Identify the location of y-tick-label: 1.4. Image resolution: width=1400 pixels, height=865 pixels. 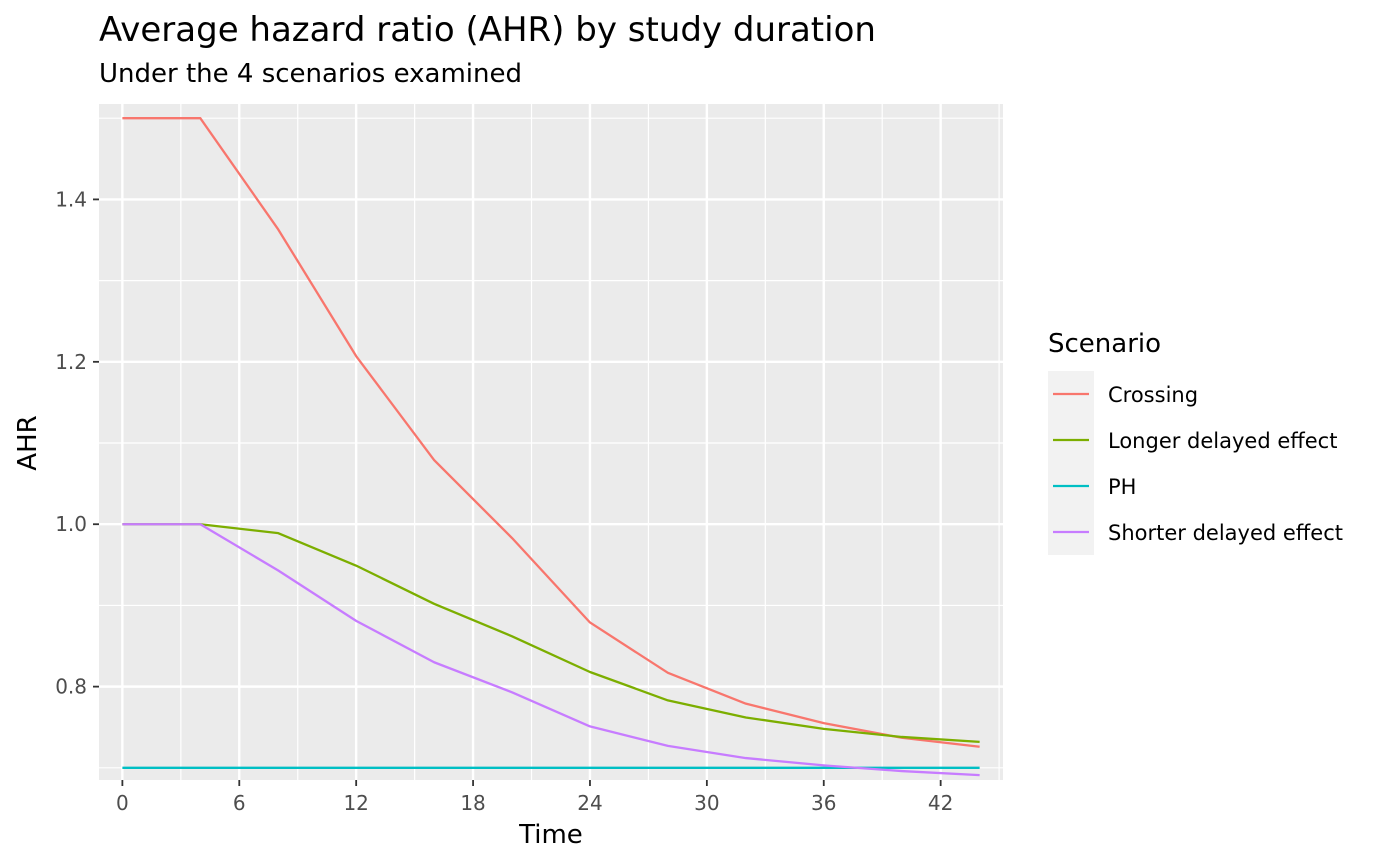
(71, 199).